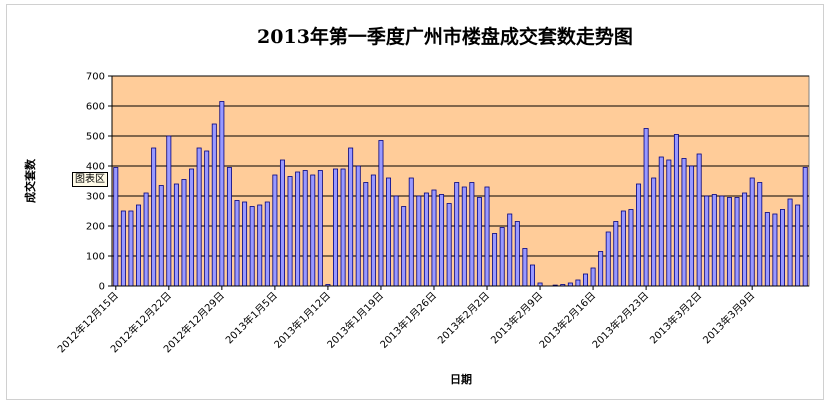 Image resolution: width=830 pixels, height=405 pixels. What do you see at coordinates (620, 320) in the screenshot?
I see `x-tick-label: 2013年2月23日` at bounding box center [620, 320].